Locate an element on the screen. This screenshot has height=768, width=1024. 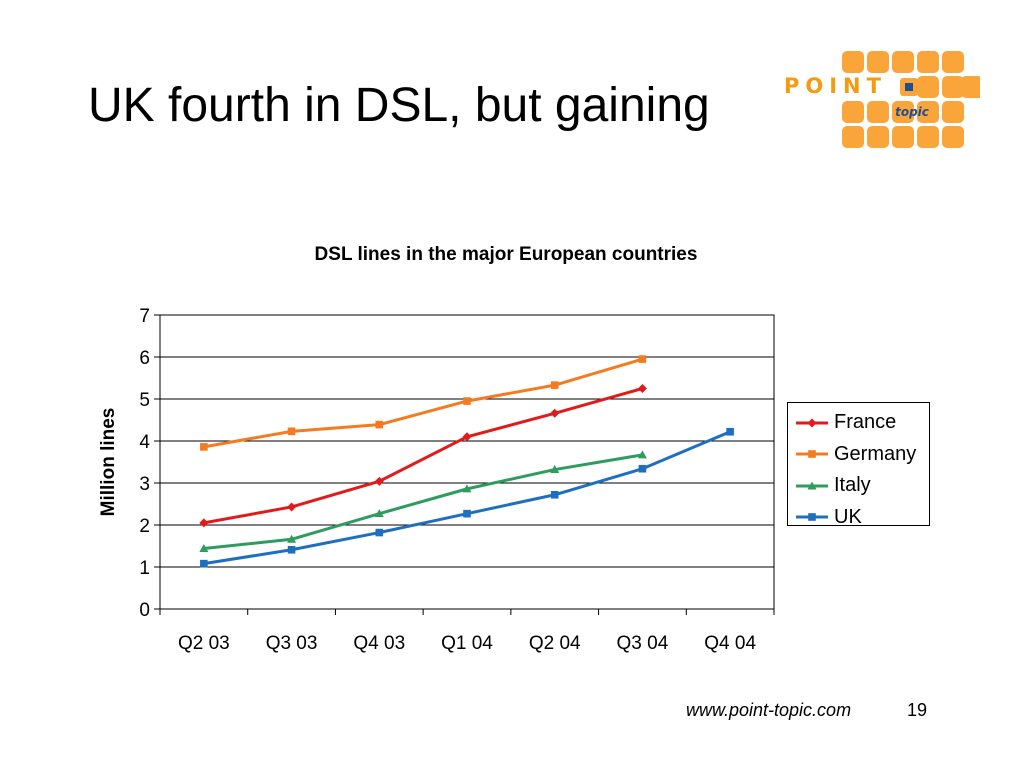
x-tick-label: Q4 04 is located at coordinates (730, 643).